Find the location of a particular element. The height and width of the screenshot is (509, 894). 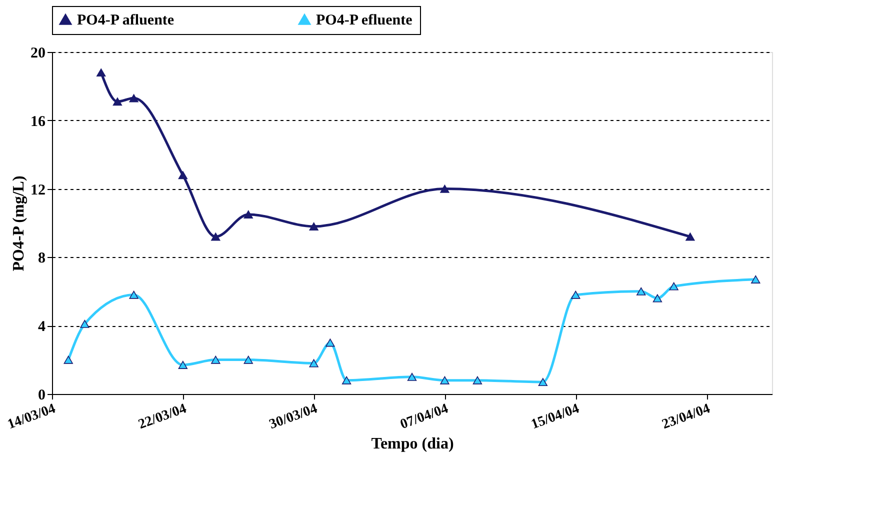

y-tick-label: 20 is located at coordinates (38, 54).